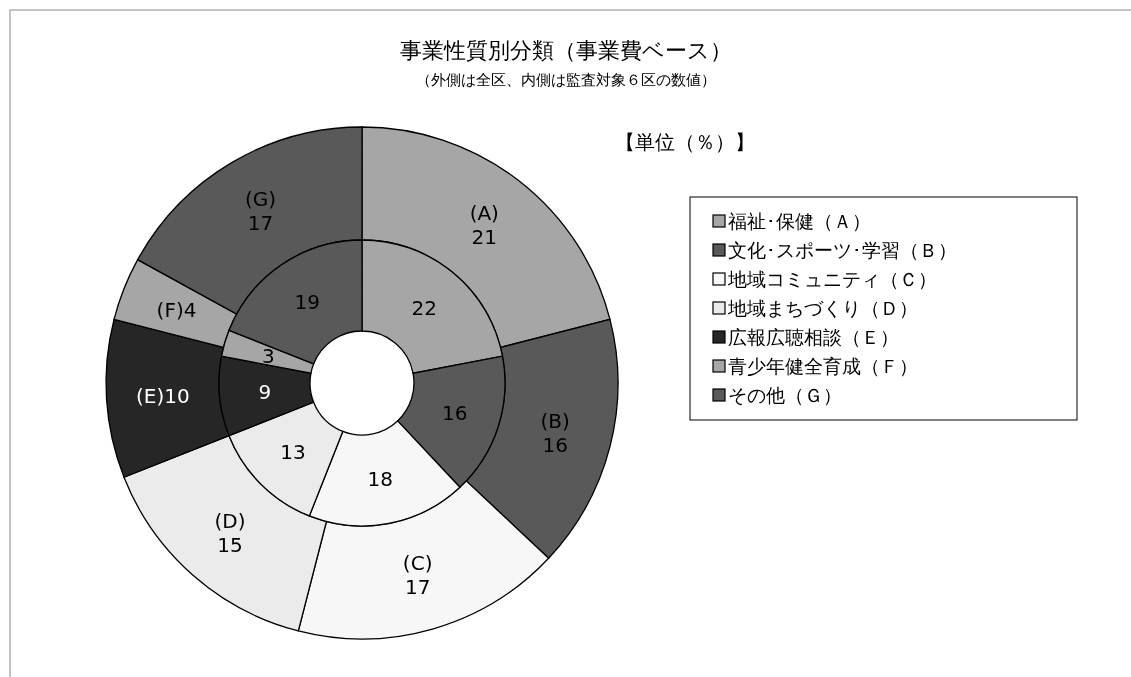  Describe the element at coordinates (813, 337) in the screenshot. I see `legend-label: 広報広聴相談（Ｅ）` at that location.